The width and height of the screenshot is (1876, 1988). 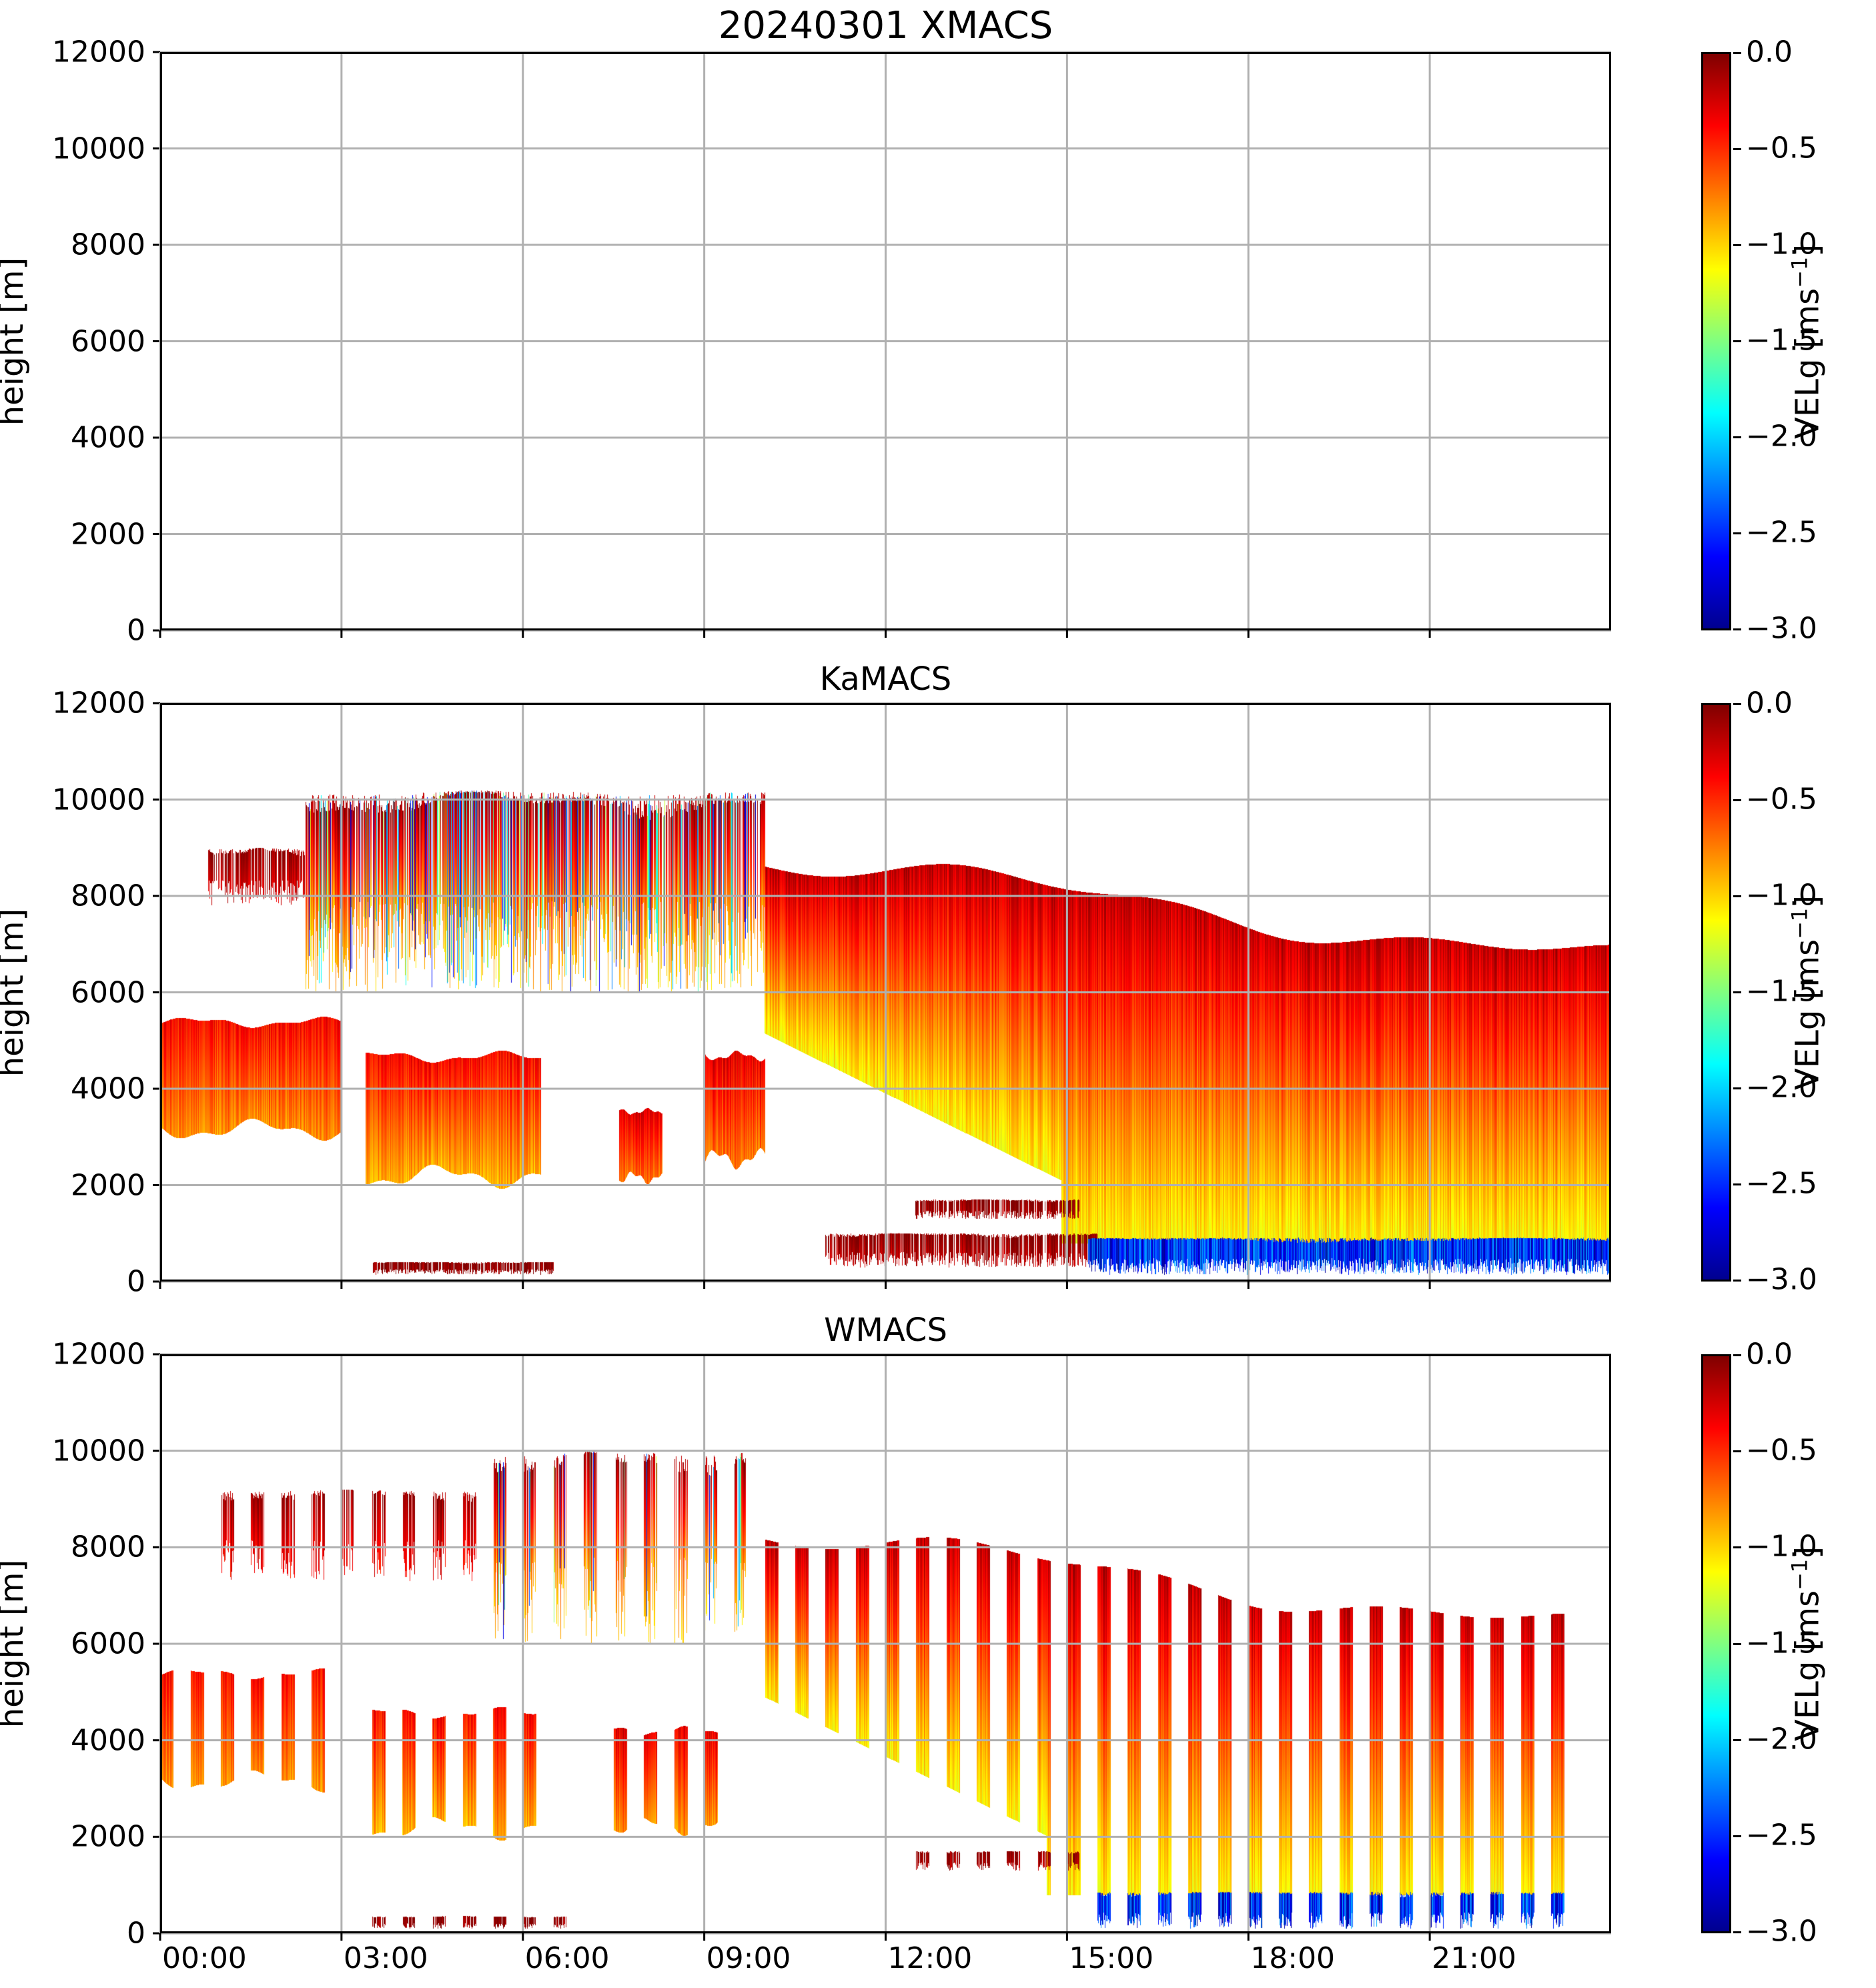 I want to click on x-tick-label: 03:00, so click(x=385, y=1958).